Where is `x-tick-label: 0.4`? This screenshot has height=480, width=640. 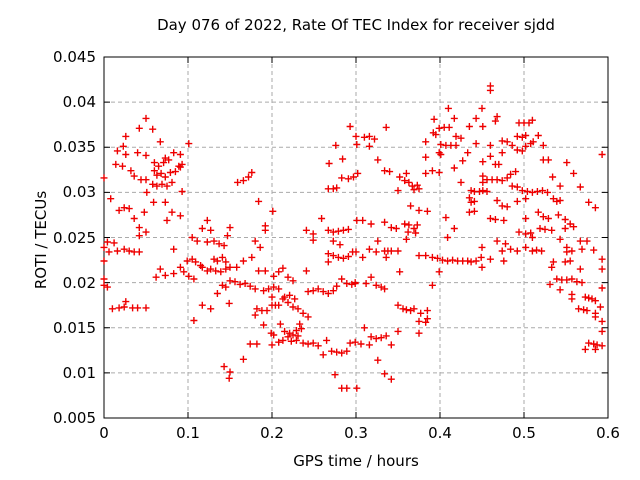
x-tick-label: 0.4 is located at coordinates (440, 433).